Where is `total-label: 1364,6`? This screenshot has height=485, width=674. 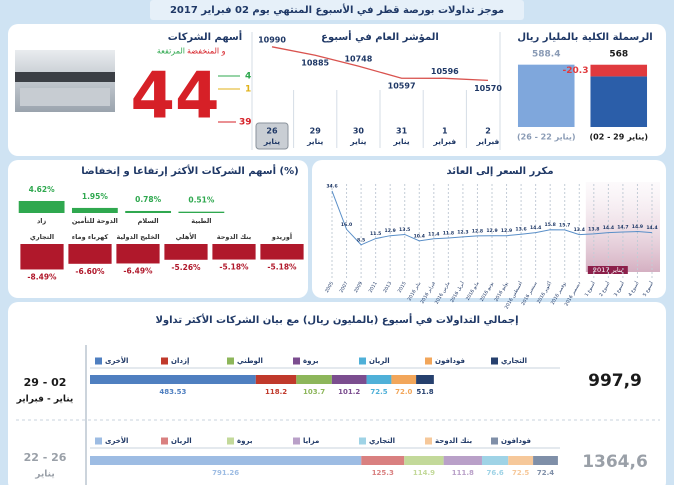 total-label: 1364,6 is located at coordinates (615, 462).